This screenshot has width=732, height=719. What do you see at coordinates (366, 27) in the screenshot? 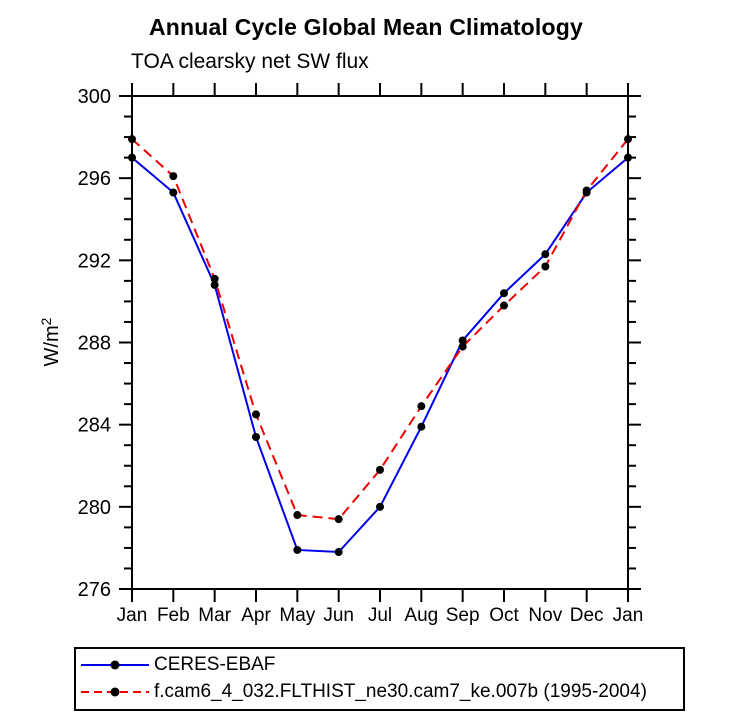
I see `chart-title: Annual Cycle Global Mean Climatology` at bounding box center [366, 27].